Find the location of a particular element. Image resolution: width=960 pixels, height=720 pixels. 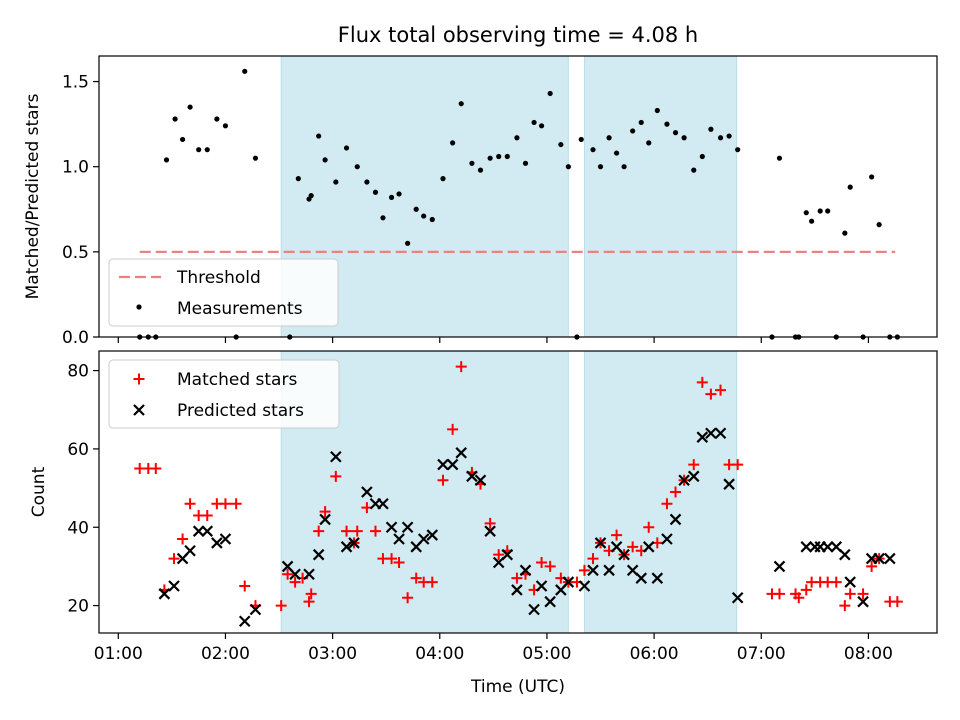

legend-matched-swatch is located at coordinates (139, 379).